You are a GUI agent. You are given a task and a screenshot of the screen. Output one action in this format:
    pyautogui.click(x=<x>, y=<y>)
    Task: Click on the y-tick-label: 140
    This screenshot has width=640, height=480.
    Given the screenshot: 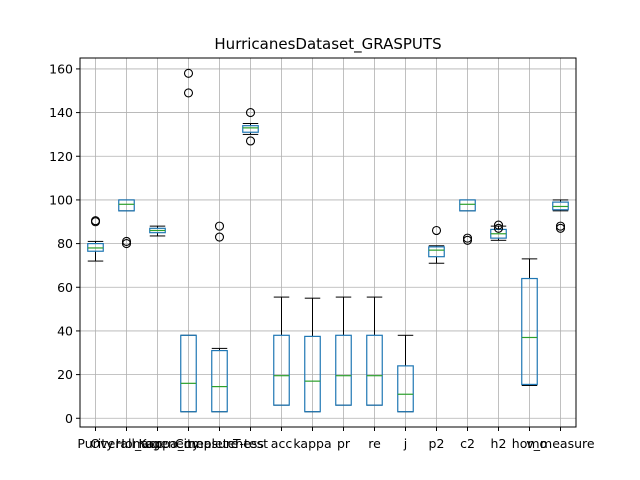 What is the action you would take?
    pyautogui.click(x=61, y=112)
    